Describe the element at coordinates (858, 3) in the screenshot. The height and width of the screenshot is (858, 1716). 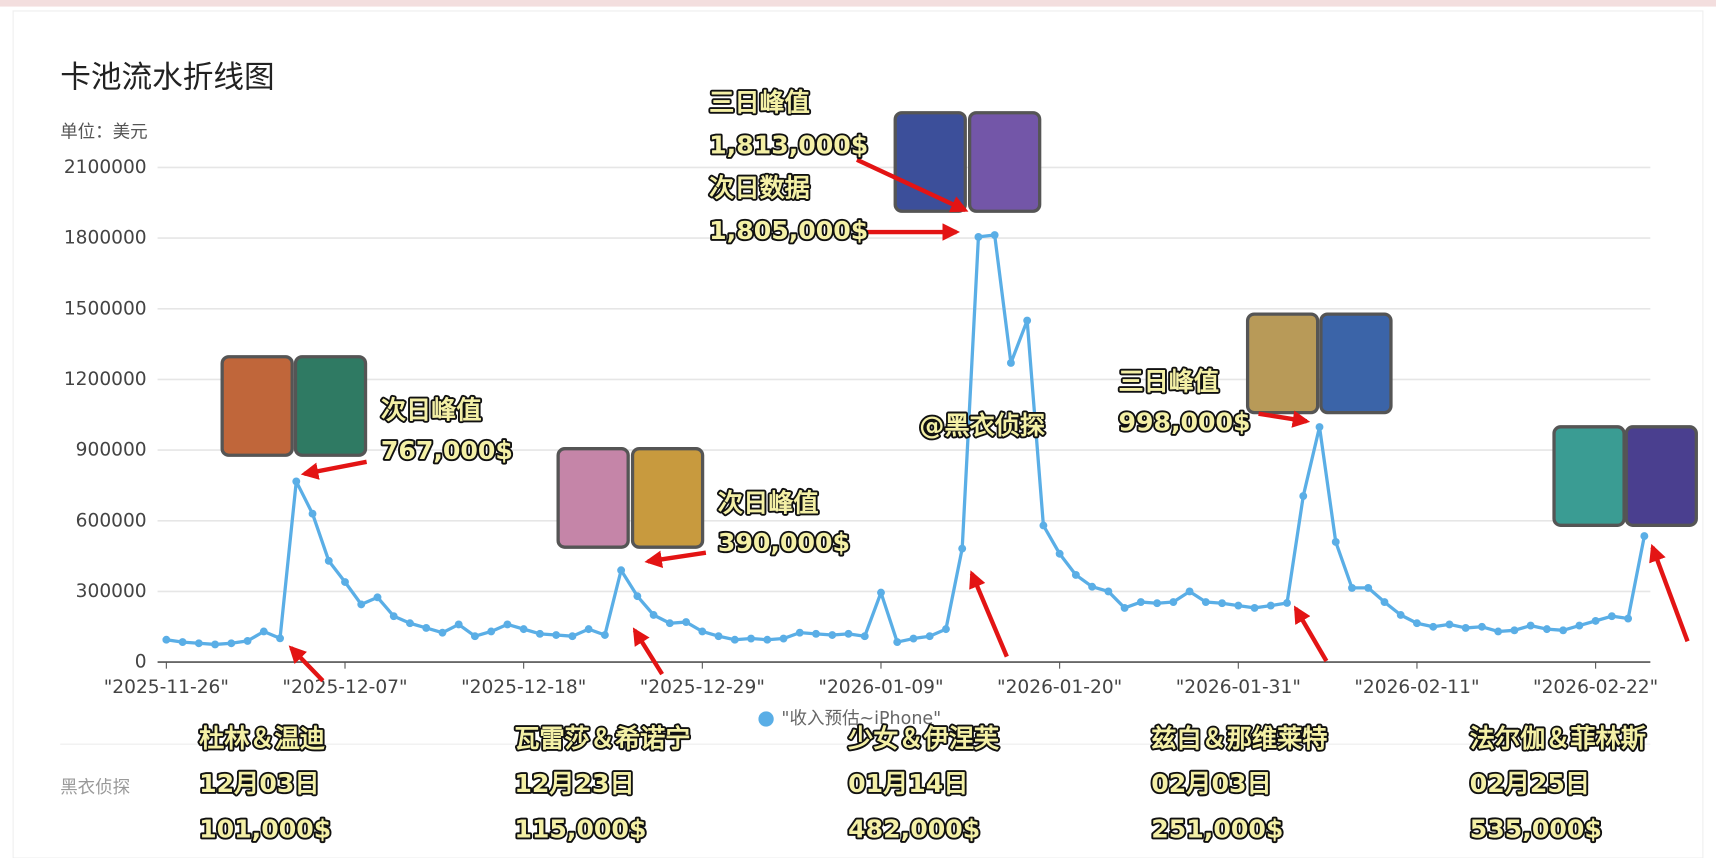
I see `top-strip` at that location.